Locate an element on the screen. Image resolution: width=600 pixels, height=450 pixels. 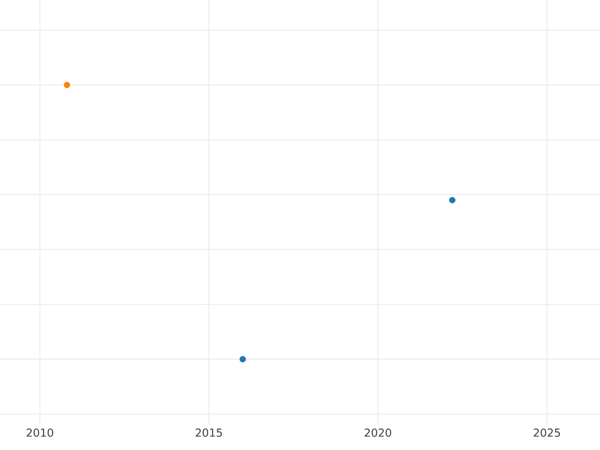
x-tick-label: 2025 is located at coordinates (547, 432).